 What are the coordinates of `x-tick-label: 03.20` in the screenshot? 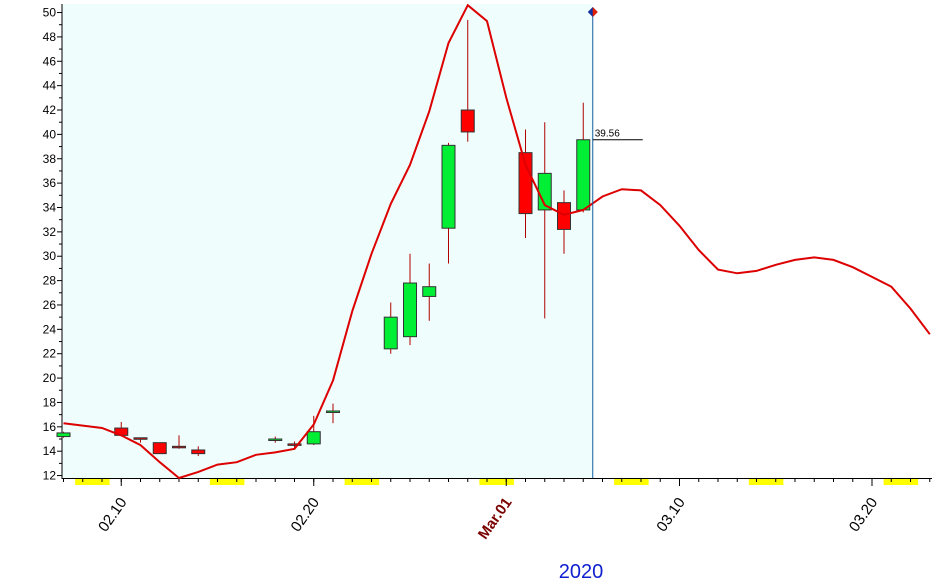 It's located at (863, 515).